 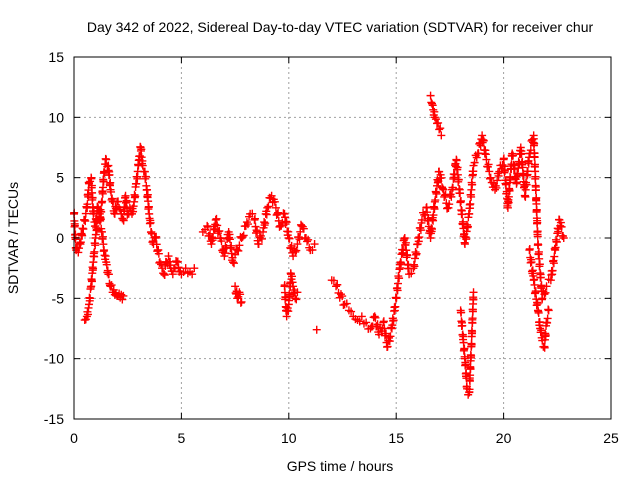 What do you see at coordinates (60, 238) in the screenshot?
I see `y-tick-label: 0` at bounding box center [60, 238].